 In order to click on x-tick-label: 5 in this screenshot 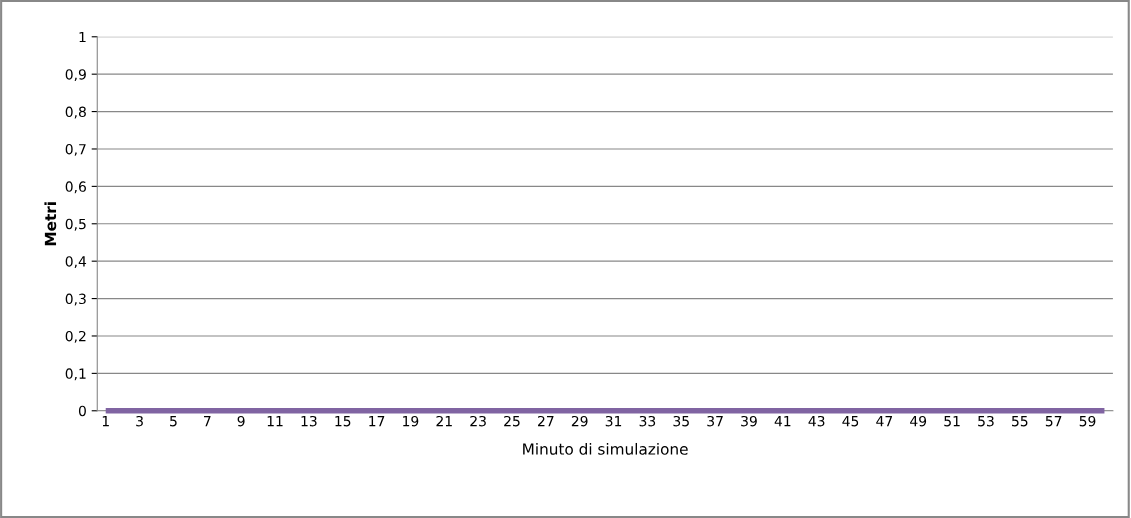, I will do `click(173, 421)`.